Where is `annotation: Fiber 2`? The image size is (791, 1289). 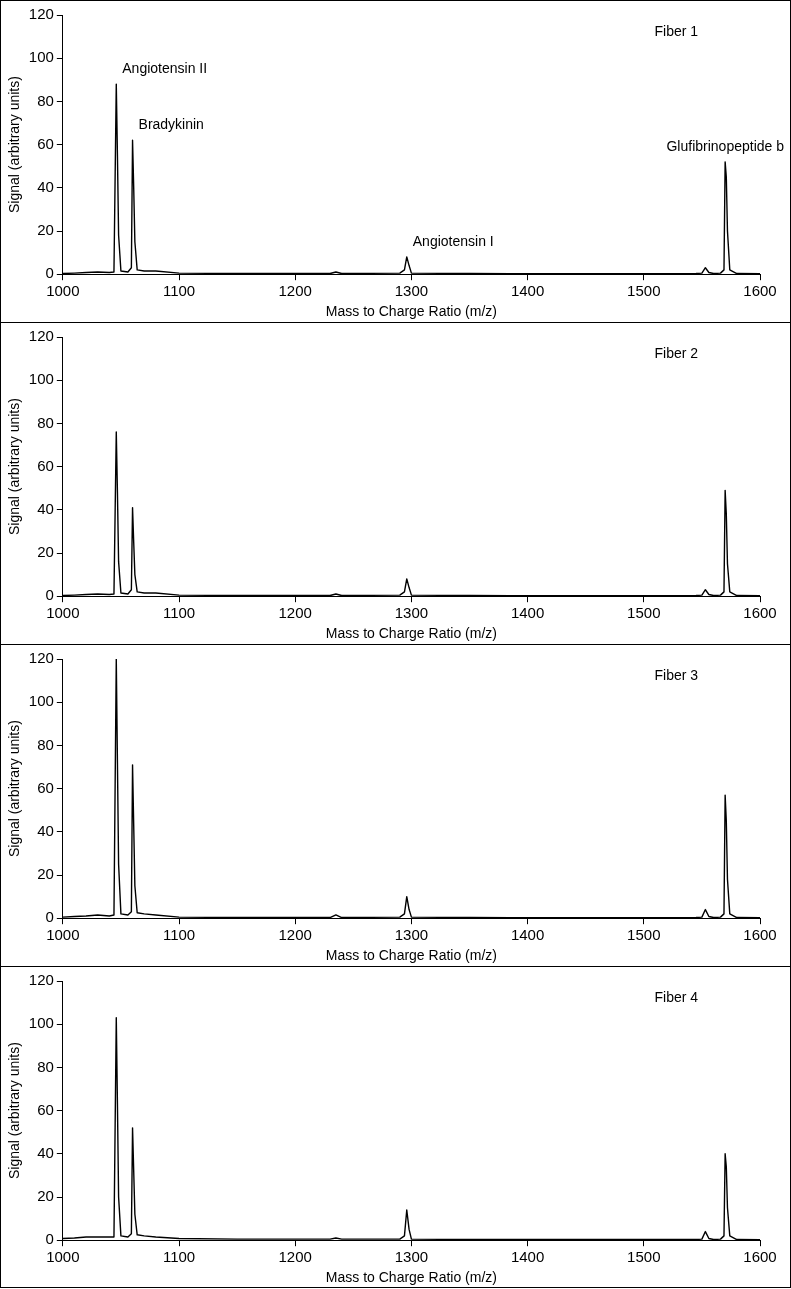
annotation: Fiber 2 is located at coordinates (676, 352).